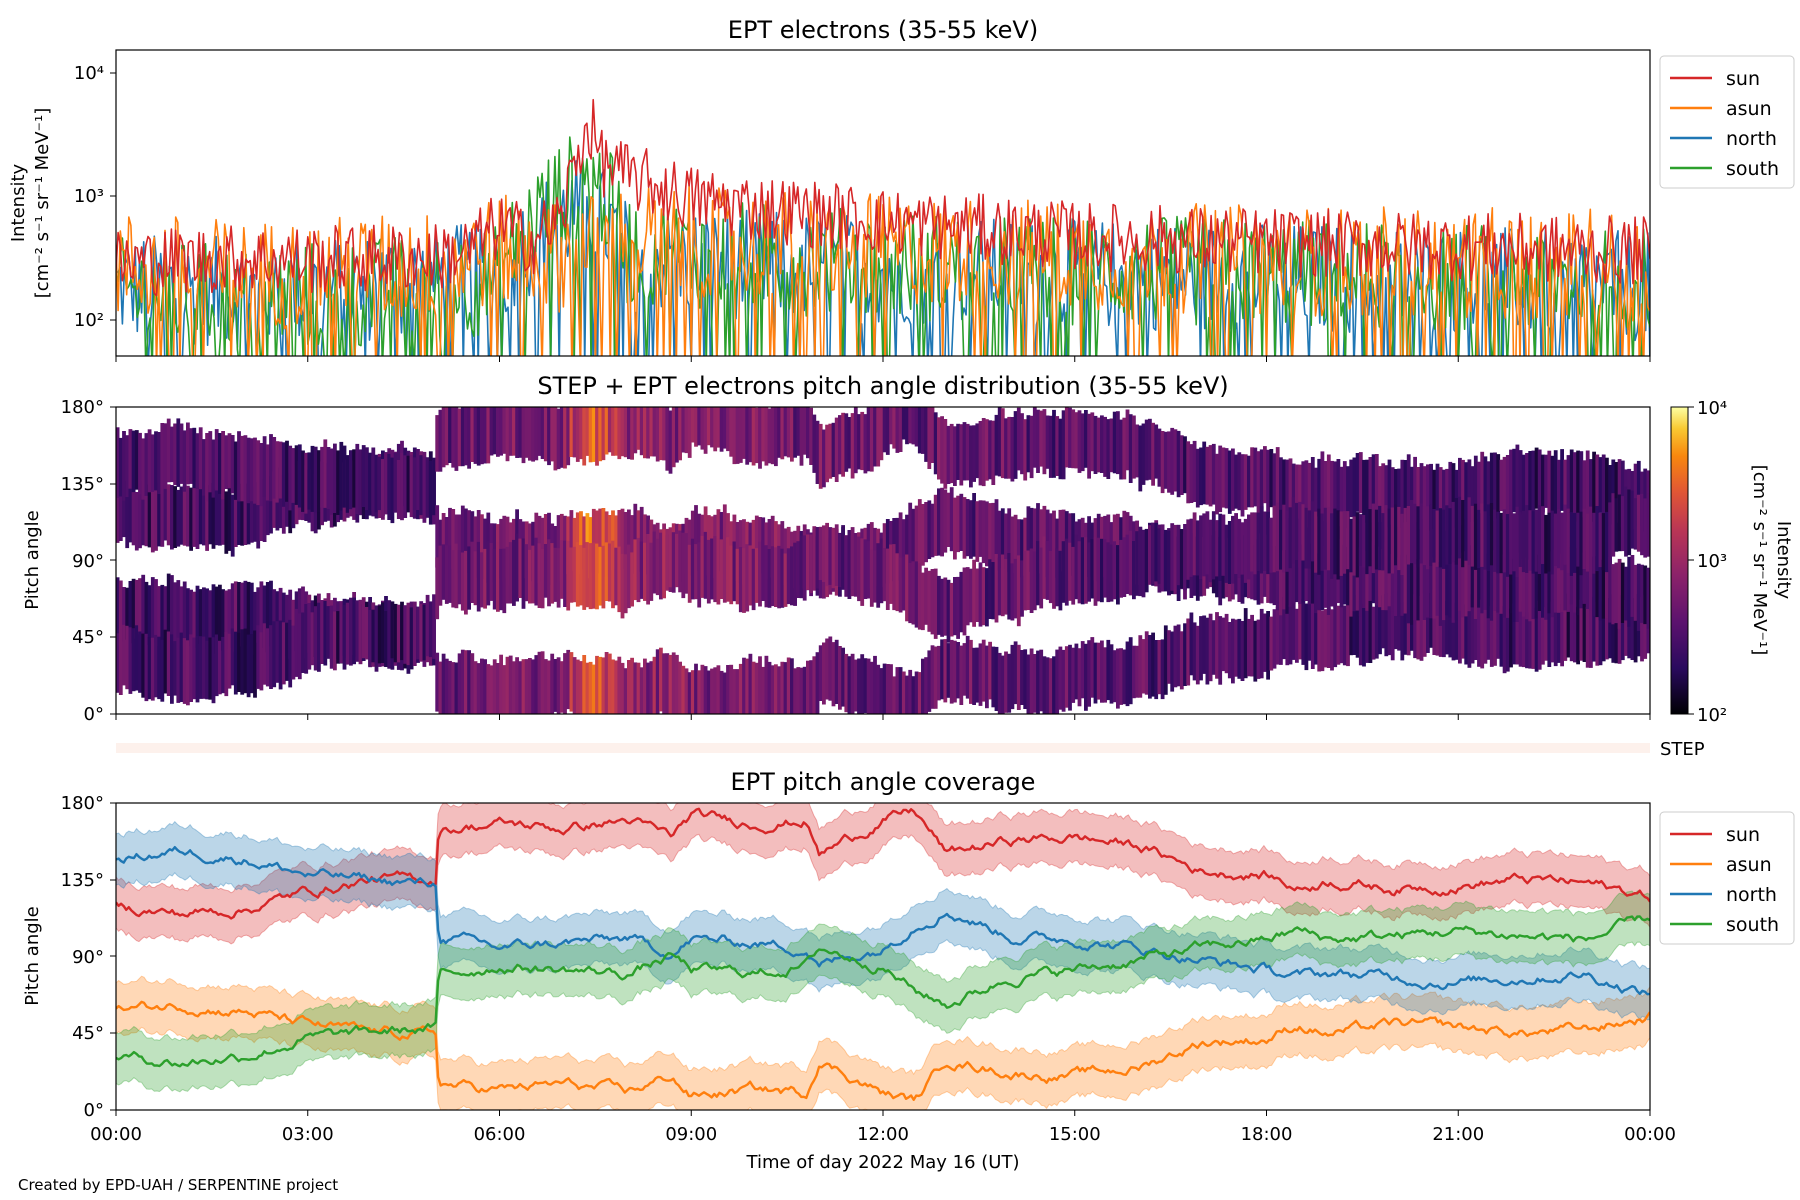 This screenshot has height=1200, width=1800. Describe the element at coordinates (82, 803) in the screenshot. I see `panel3-ytick-label: 180°` at that location.